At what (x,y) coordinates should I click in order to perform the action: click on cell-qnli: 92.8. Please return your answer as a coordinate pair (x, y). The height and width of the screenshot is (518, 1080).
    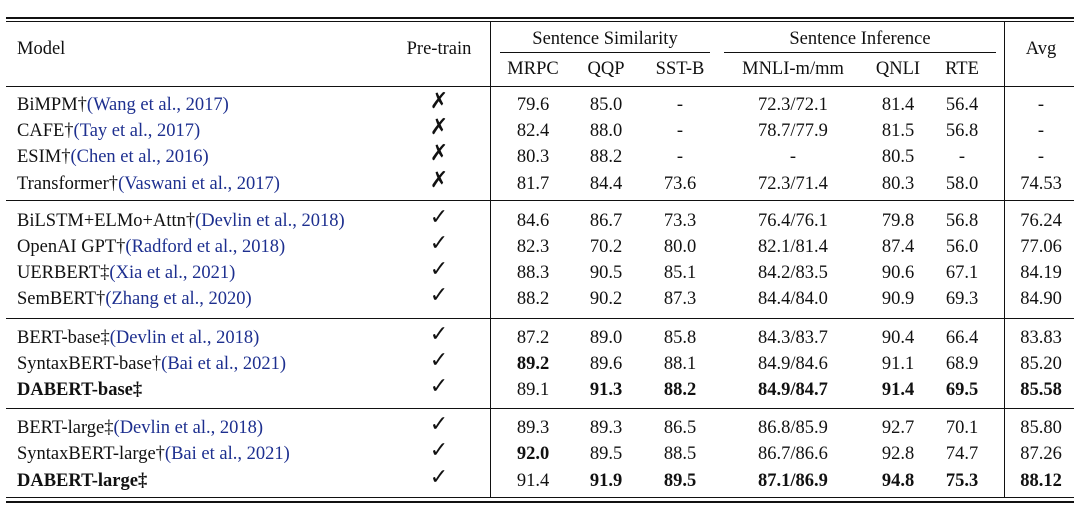
    Looking at the image, I should click on (898, 454).